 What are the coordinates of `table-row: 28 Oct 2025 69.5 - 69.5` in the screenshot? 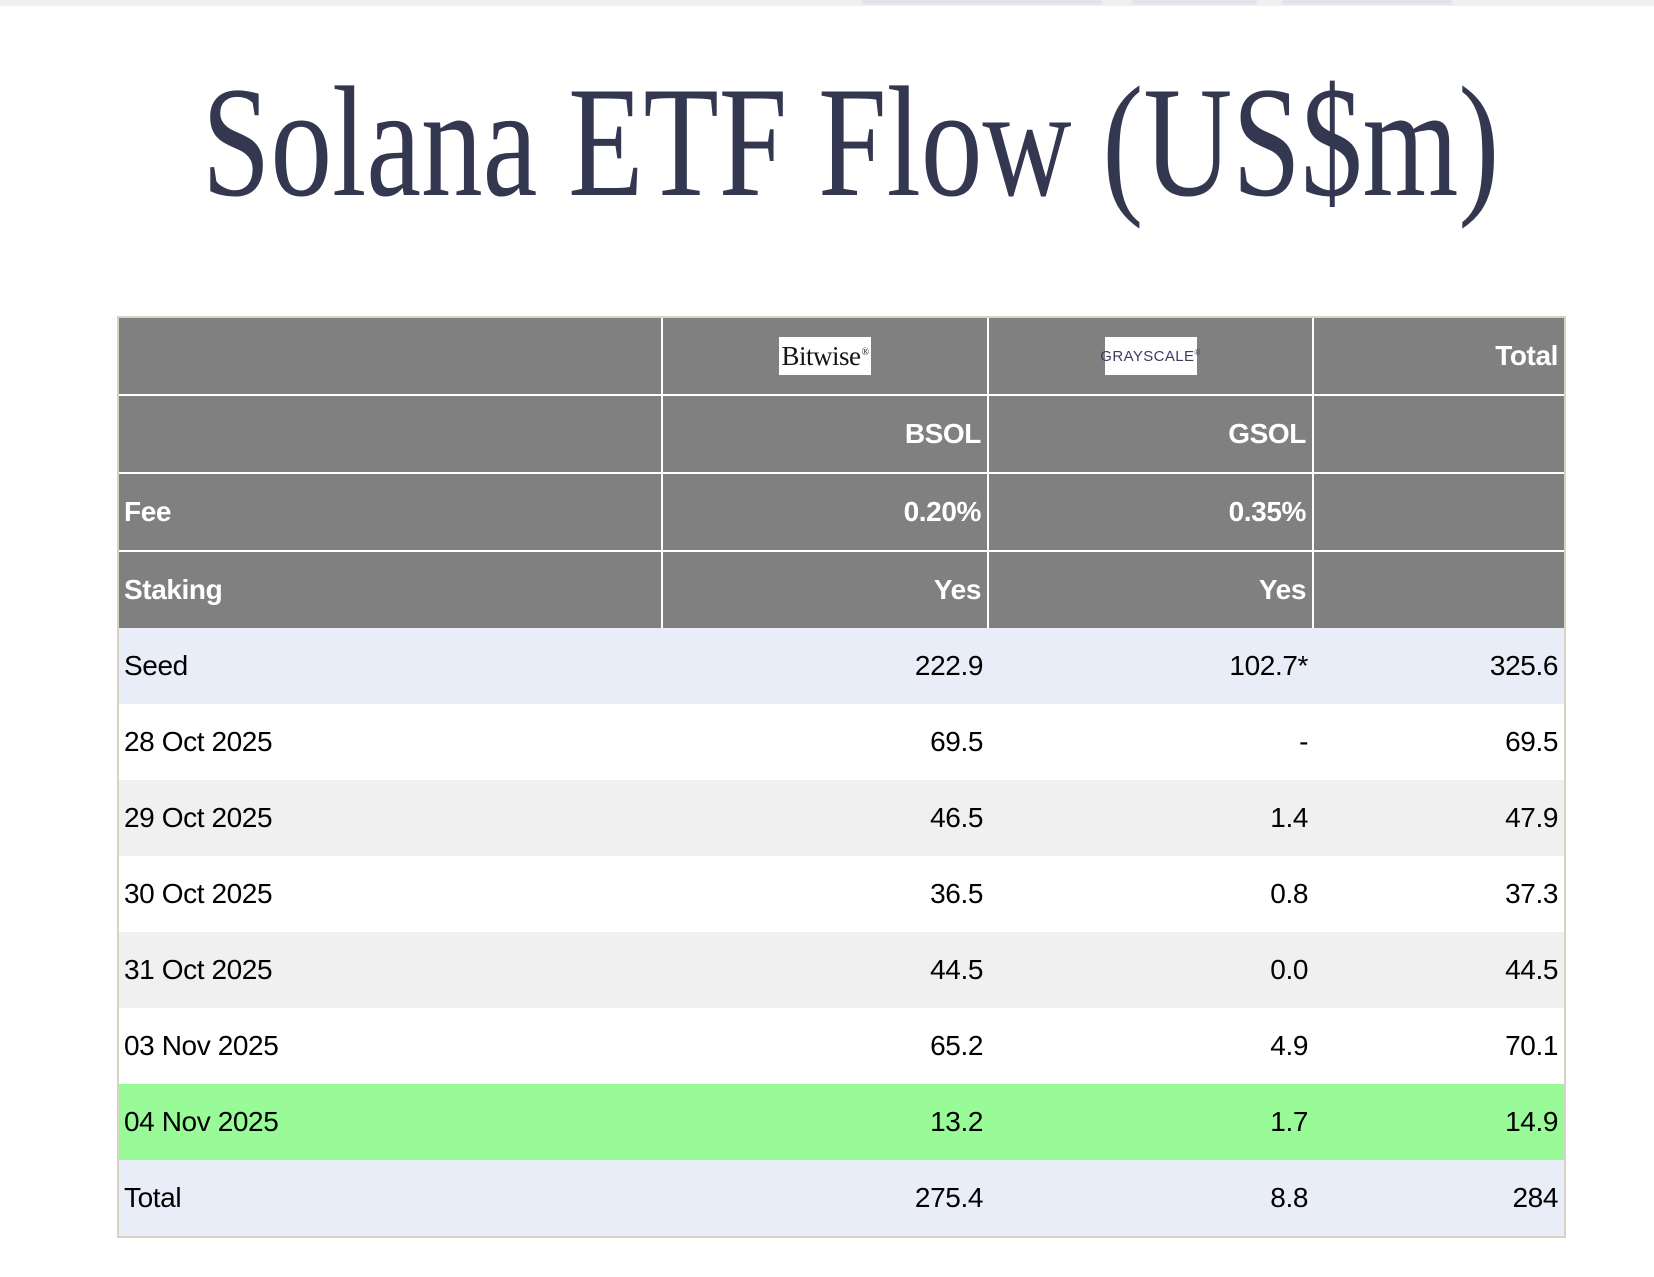 It's located at (841, 742).